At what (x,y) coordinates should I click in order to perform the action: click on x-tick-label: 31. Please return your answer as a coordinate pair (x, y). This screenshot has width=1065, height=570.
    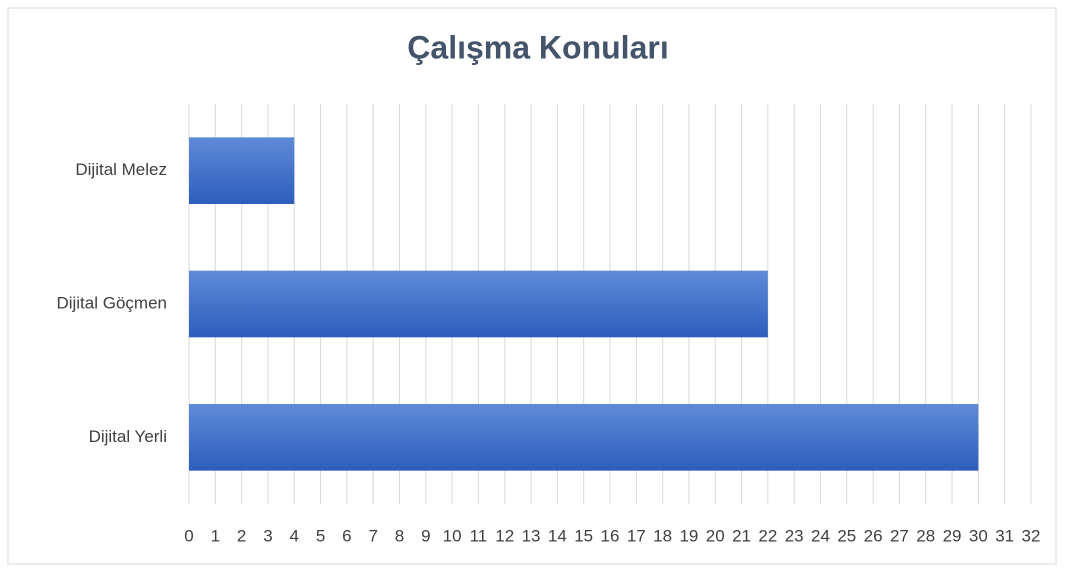
    Looking at the image, I should click on (1004, 535).